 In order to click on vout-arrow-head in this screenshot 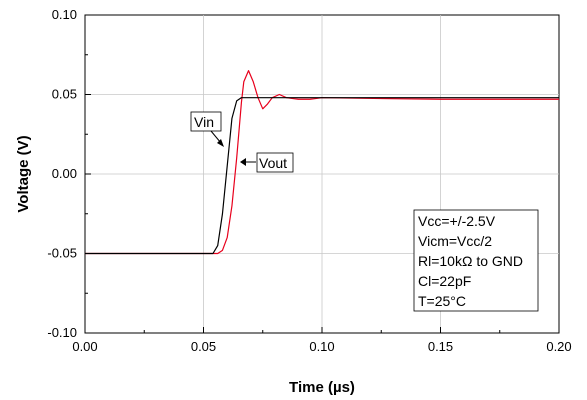, I will do `click(243, 162)`.